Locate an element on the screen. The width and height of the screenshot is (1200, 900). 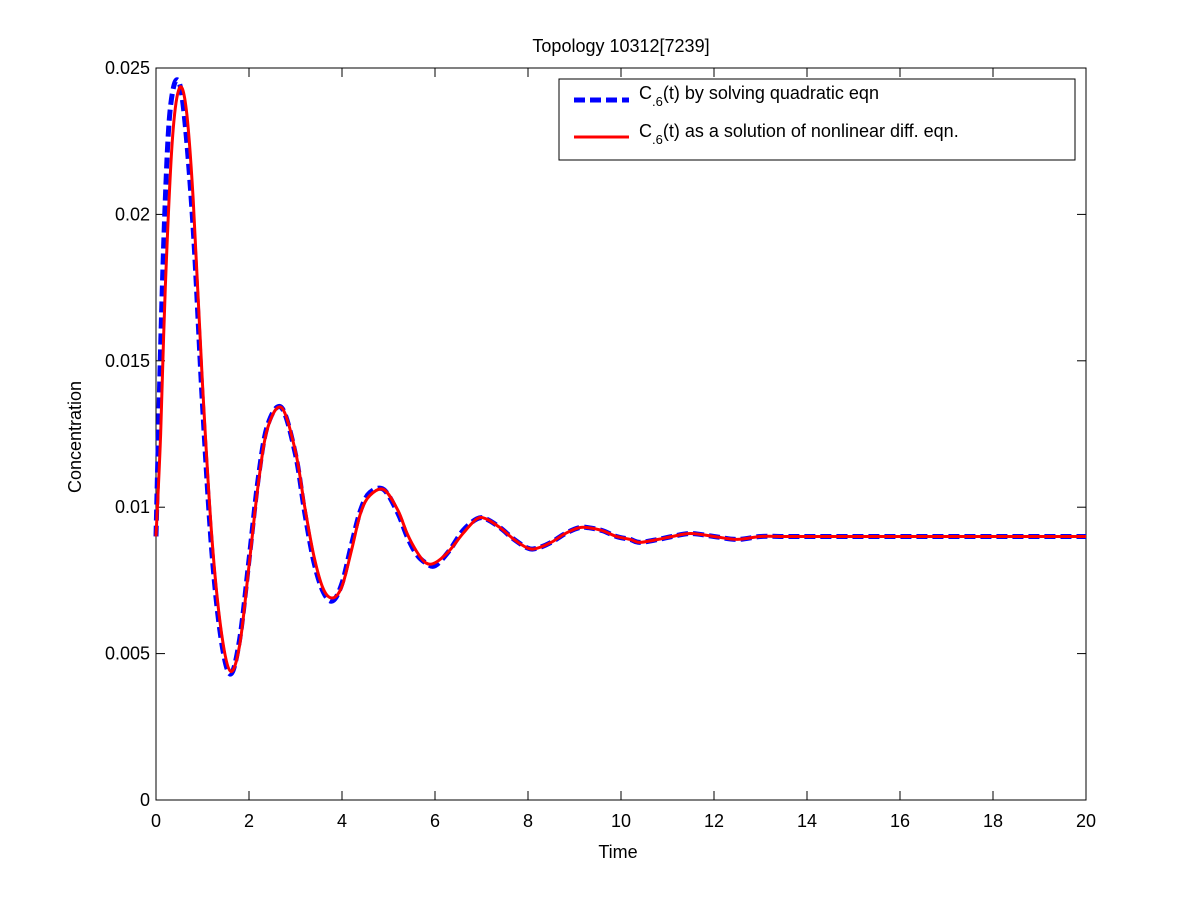
y-tick-label: 0.02 is located at coordinates (132, 214).